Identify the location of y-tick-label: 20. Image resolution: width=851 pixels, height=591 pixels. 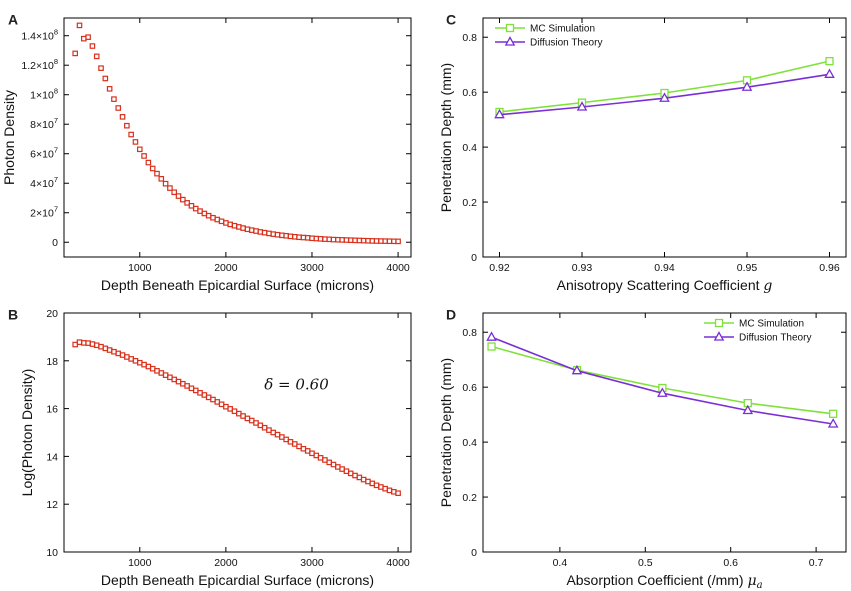
(52, 314).